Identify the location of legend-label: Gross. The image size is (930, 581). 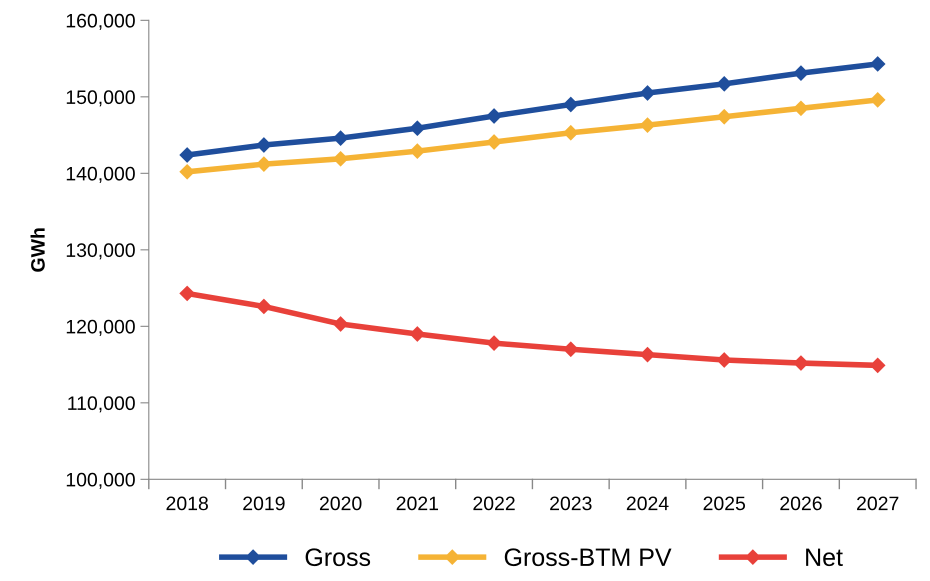
(338, 557).